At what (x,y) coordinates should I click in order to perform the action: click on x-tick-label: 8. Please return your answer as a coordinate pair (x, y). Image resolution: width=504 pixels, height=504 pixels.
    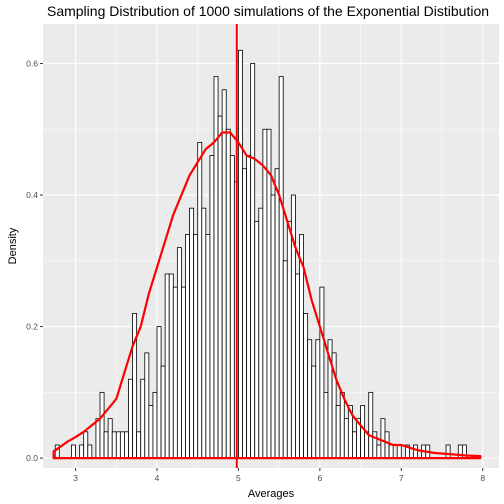
    Looking at the image, I should click on (482, 478).